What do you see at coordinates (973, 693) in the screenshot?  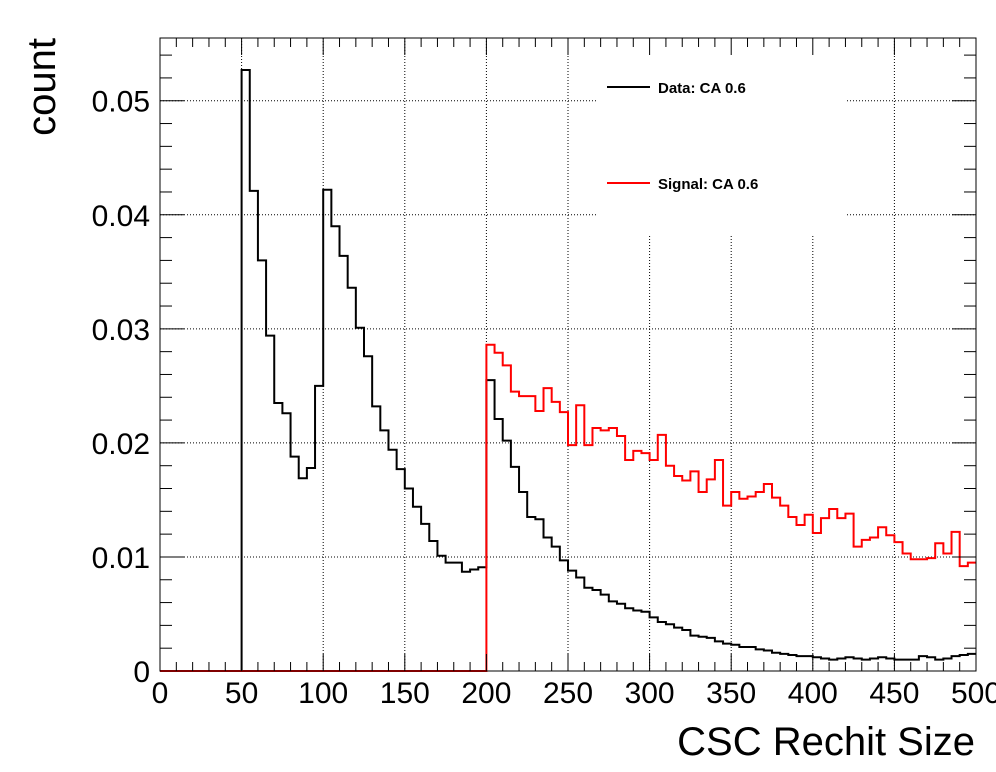 I see `x-tick-label: 500` at bounding box center [973, 693].